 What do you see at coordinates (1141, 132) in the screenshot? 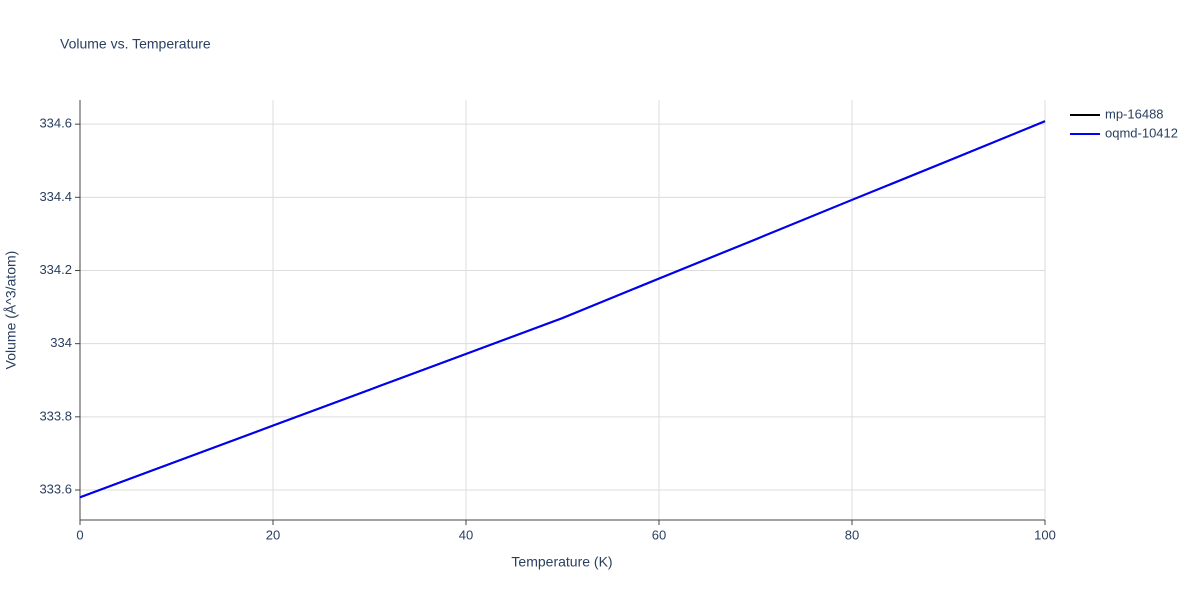
I see `legend-label: oqmd-10412` at bounding box center [1141, 132].